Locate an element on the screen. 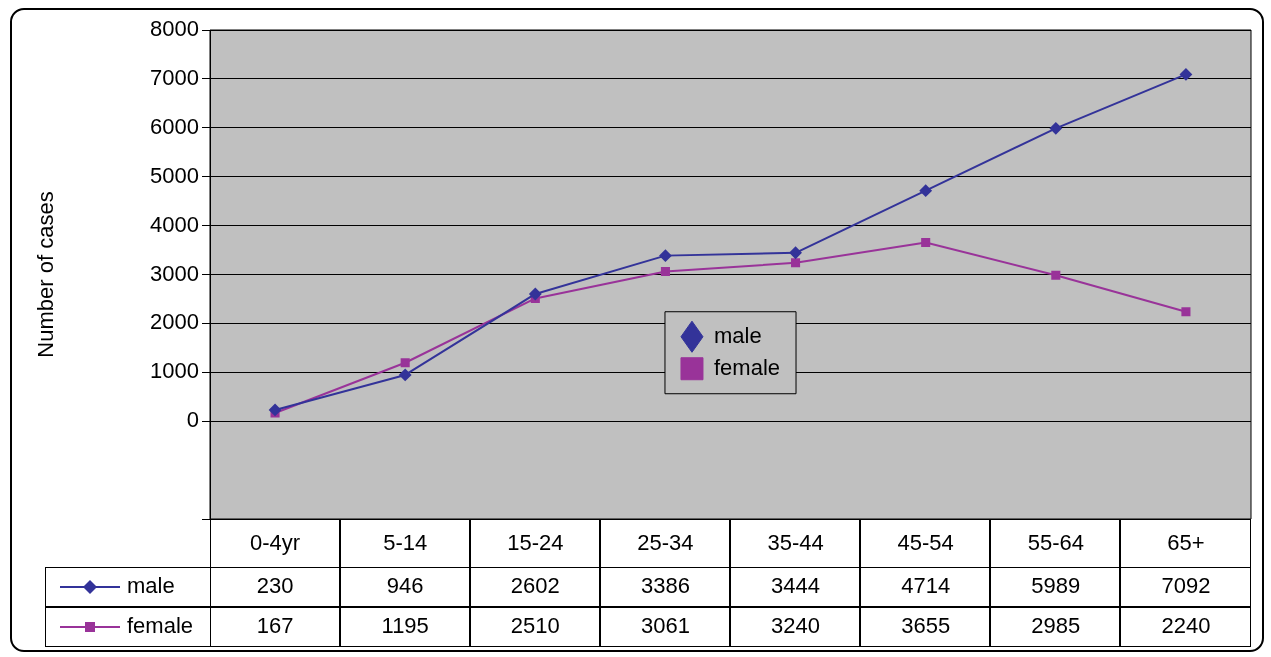 This screenshot has height=657, width=1271. y-tick-label: 4000 is located at coordinates (174, 224).